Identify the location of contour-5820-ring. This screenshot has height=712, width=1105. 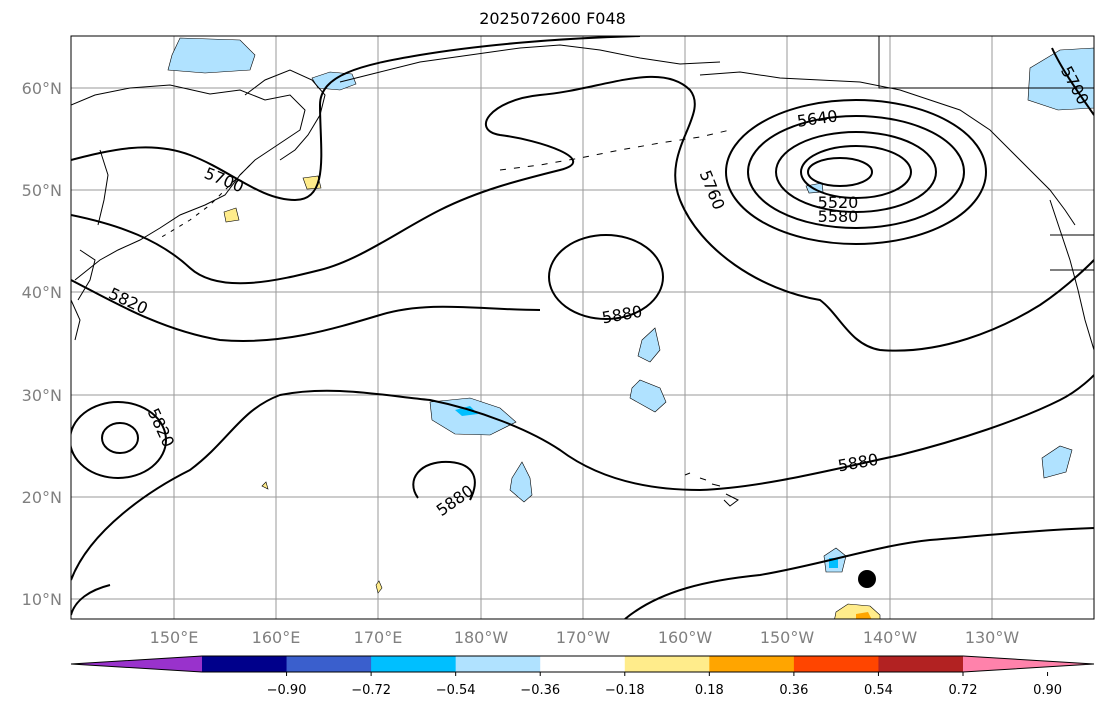
(119, 440).